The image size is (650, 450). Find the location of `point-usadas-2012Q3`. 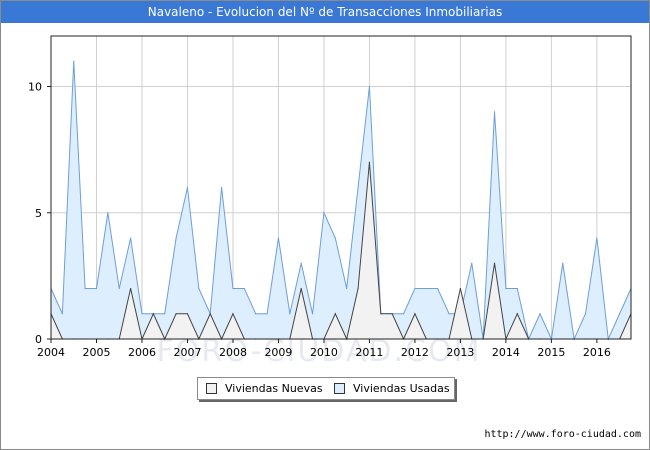

point-usadas-2012Q3 is located at coordinates (438, 288).